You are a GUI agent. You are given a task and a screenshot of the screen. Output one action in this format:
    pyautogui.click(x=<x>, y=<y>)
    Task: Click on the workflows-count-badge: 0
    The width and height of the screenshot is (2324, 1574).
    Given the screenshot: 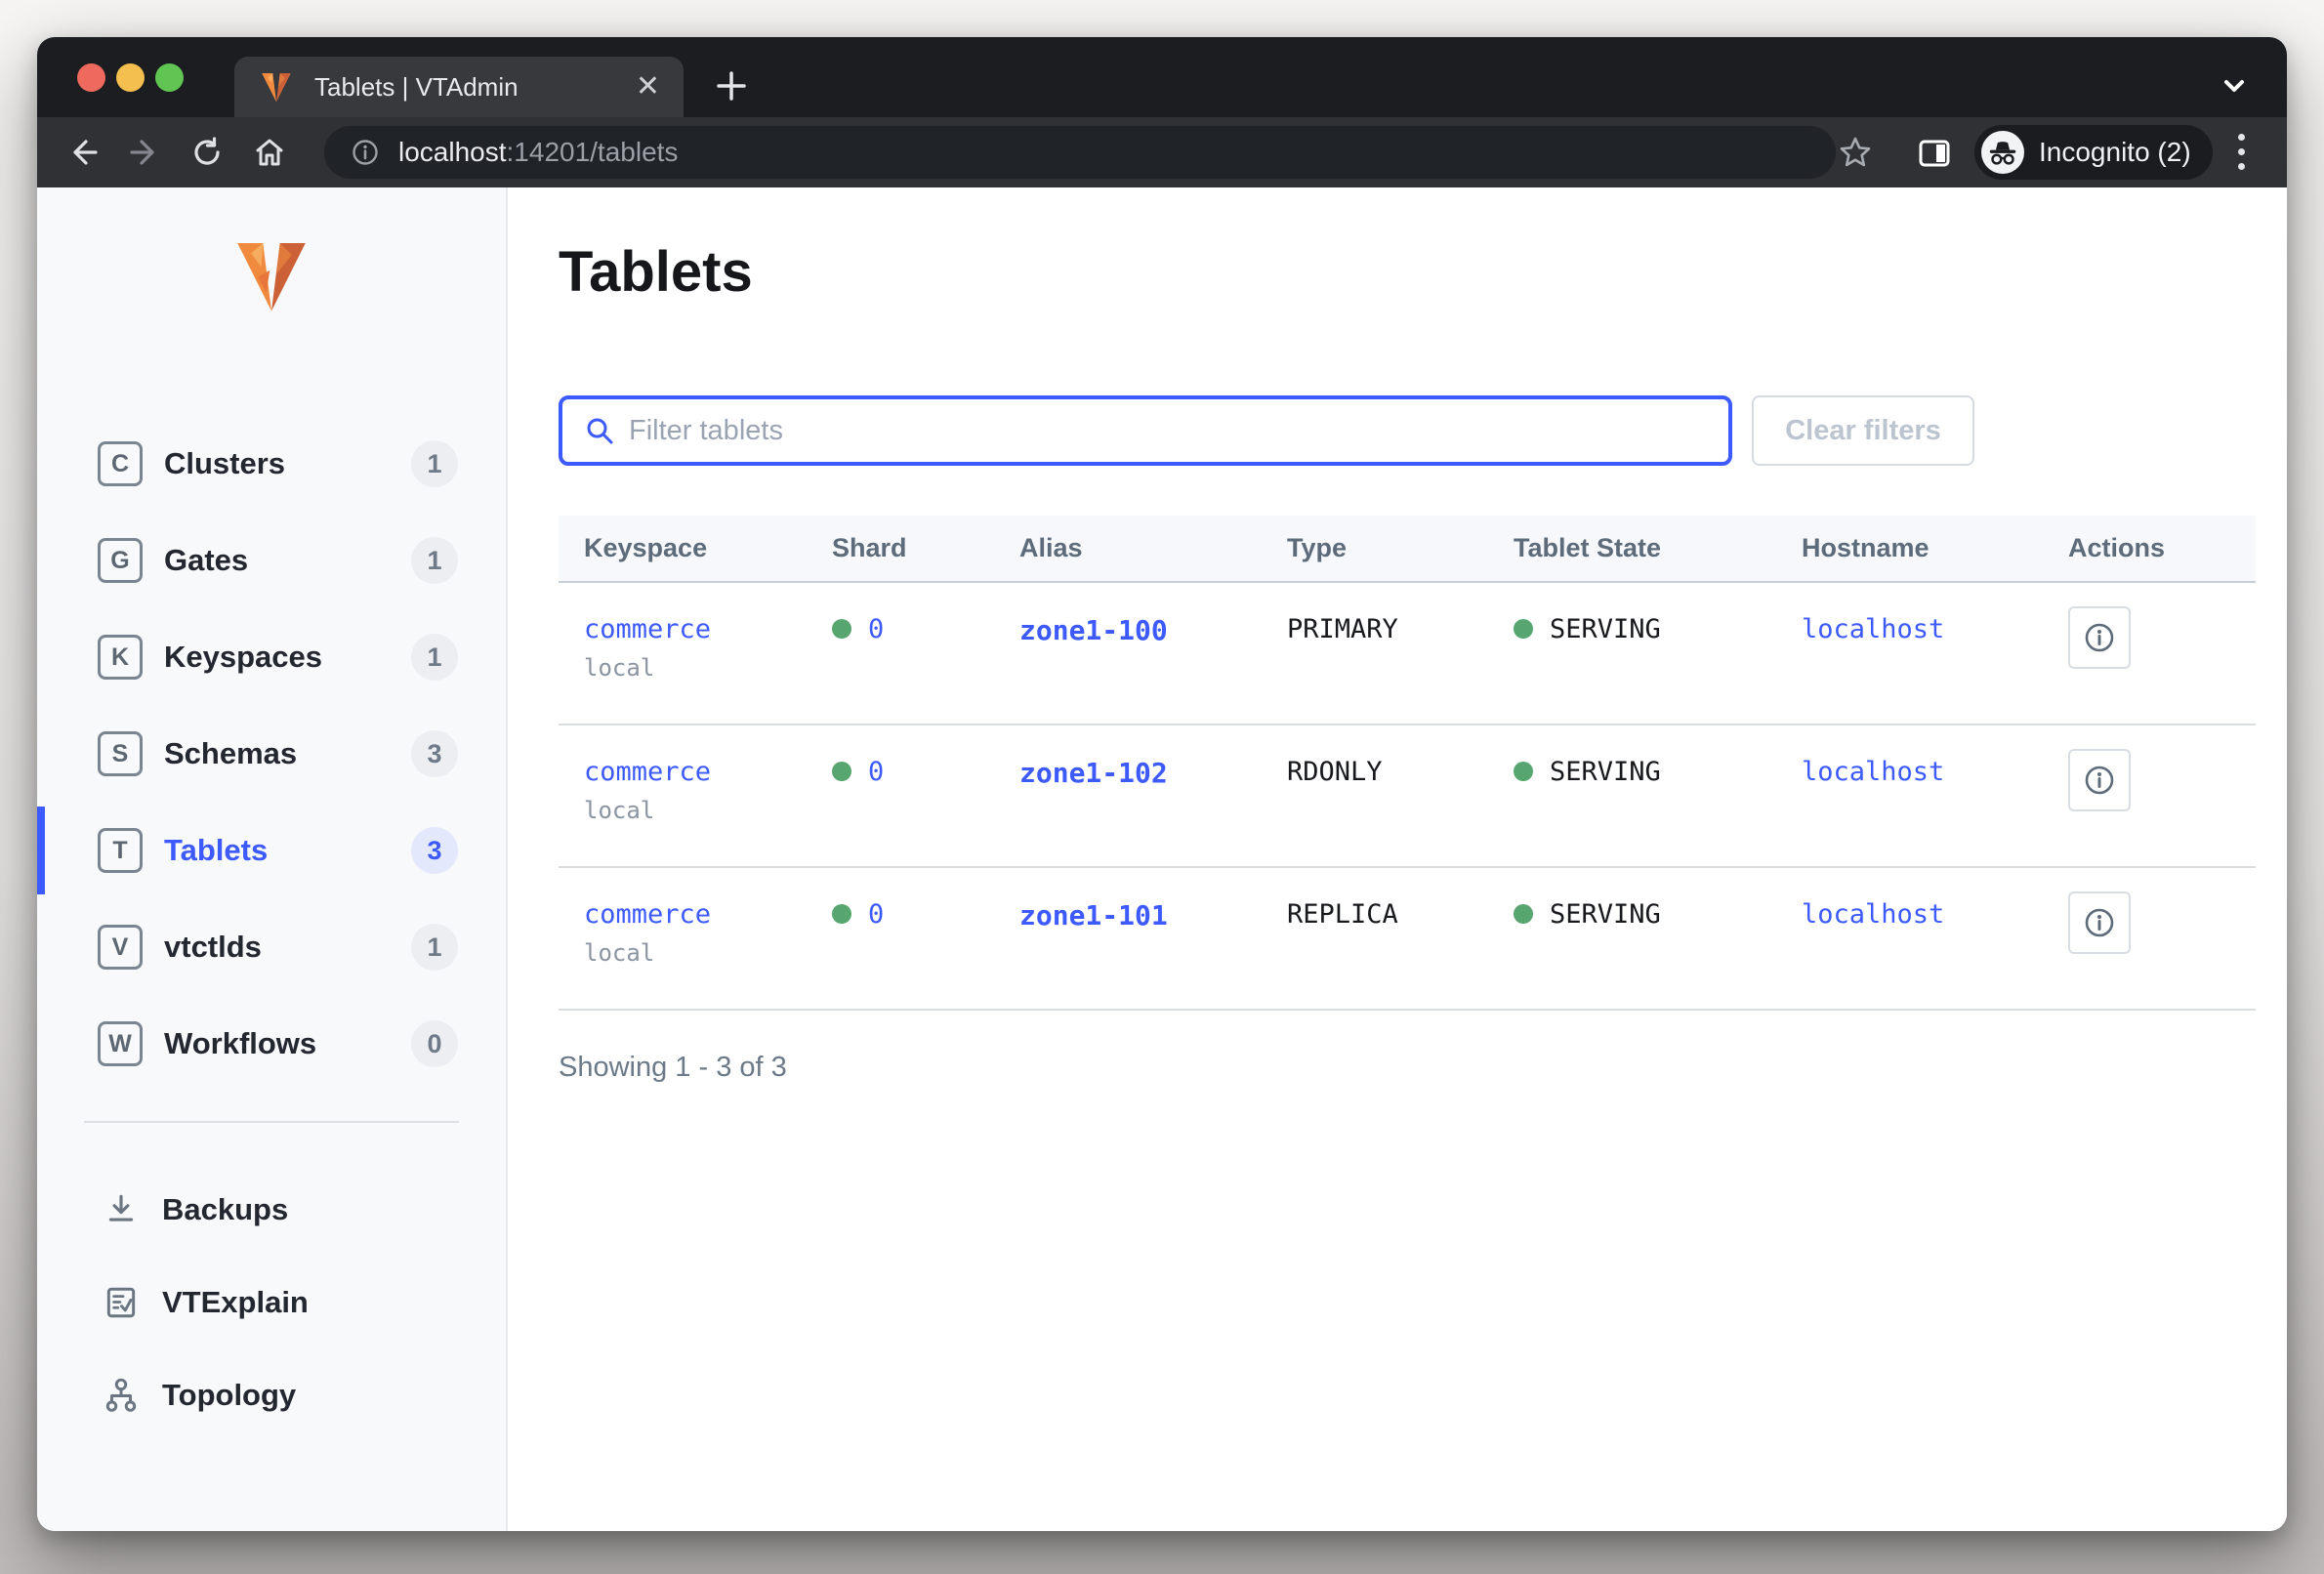 What is the action you would take?
    pyautogui.click(x=435, y=1044)
    